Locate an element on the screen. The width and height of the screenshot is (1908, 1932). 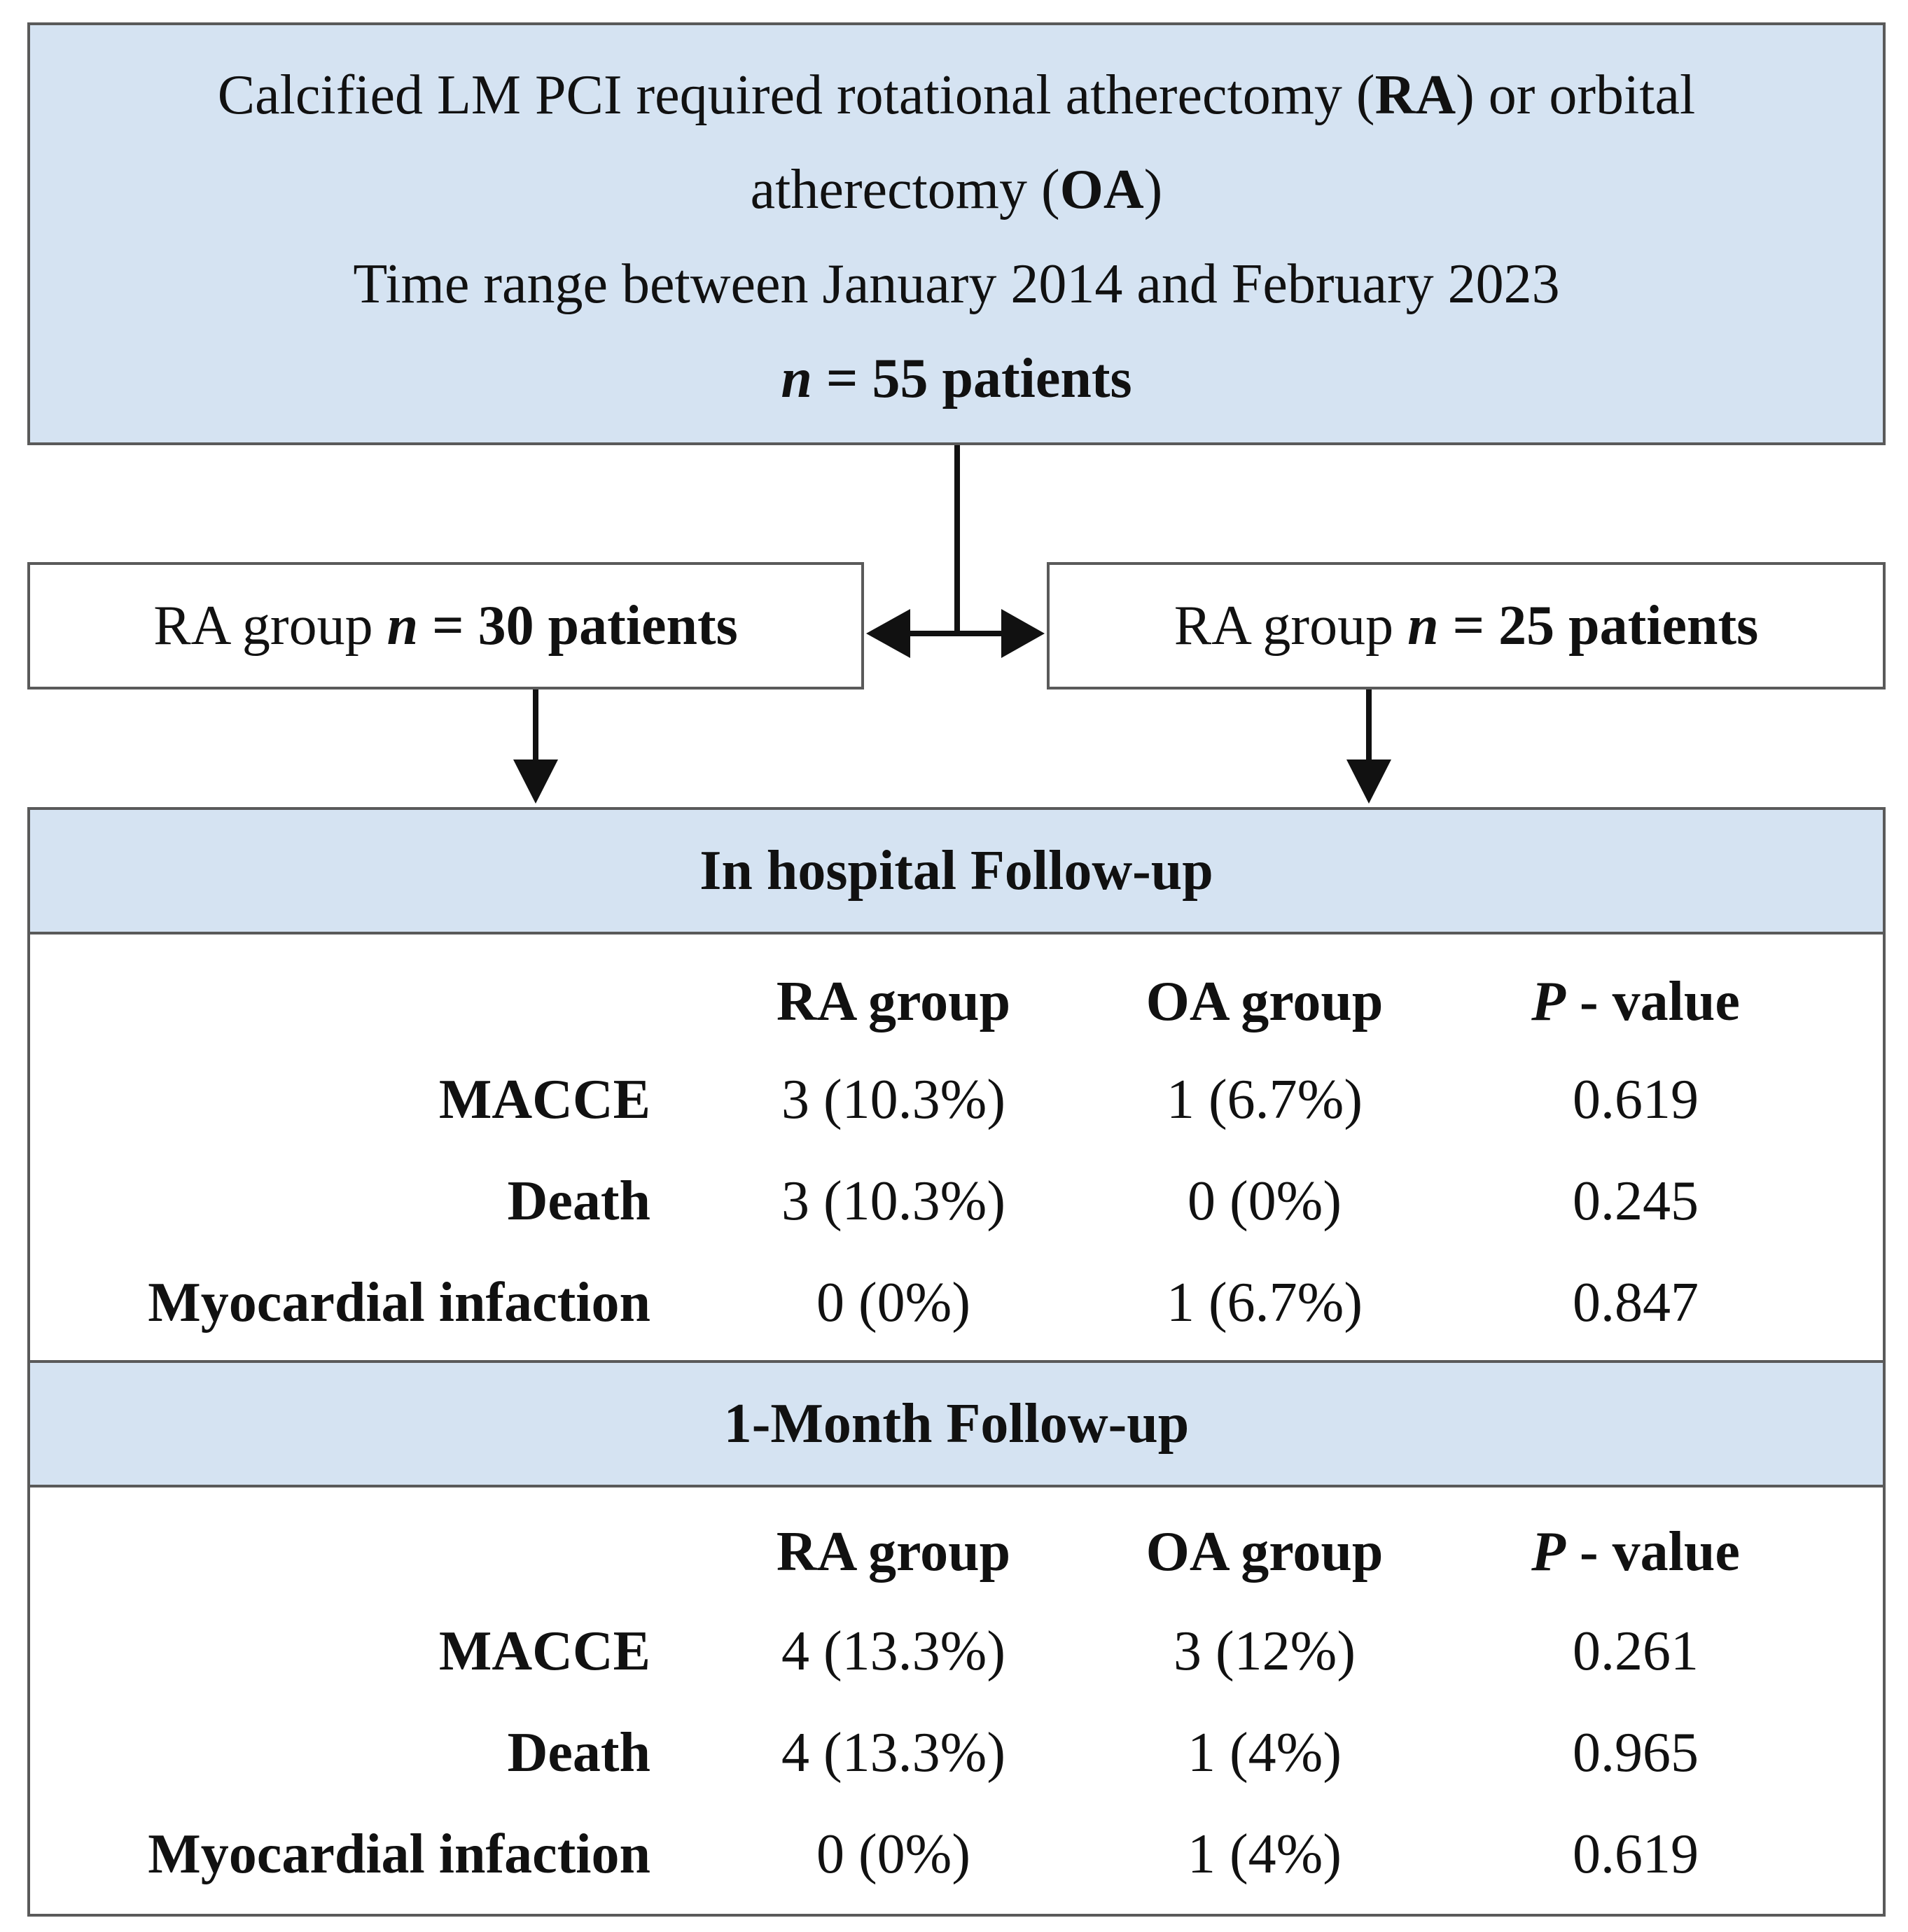
group-count: = 25 patients is located at coordinates (1598, 625).